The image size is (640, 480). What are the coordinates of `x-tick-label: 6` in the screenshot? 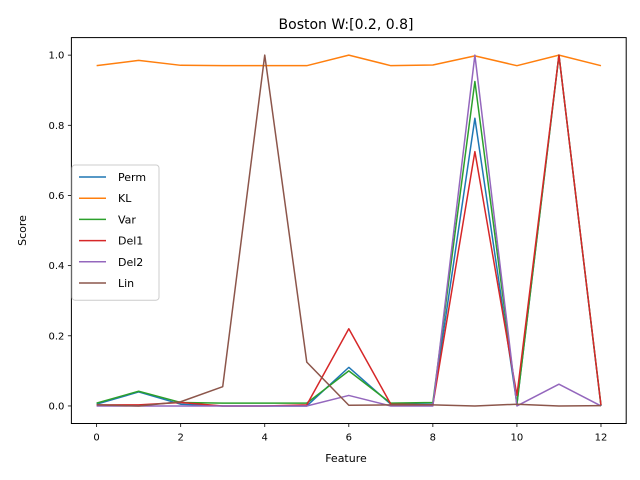 It's located at (349, 438).